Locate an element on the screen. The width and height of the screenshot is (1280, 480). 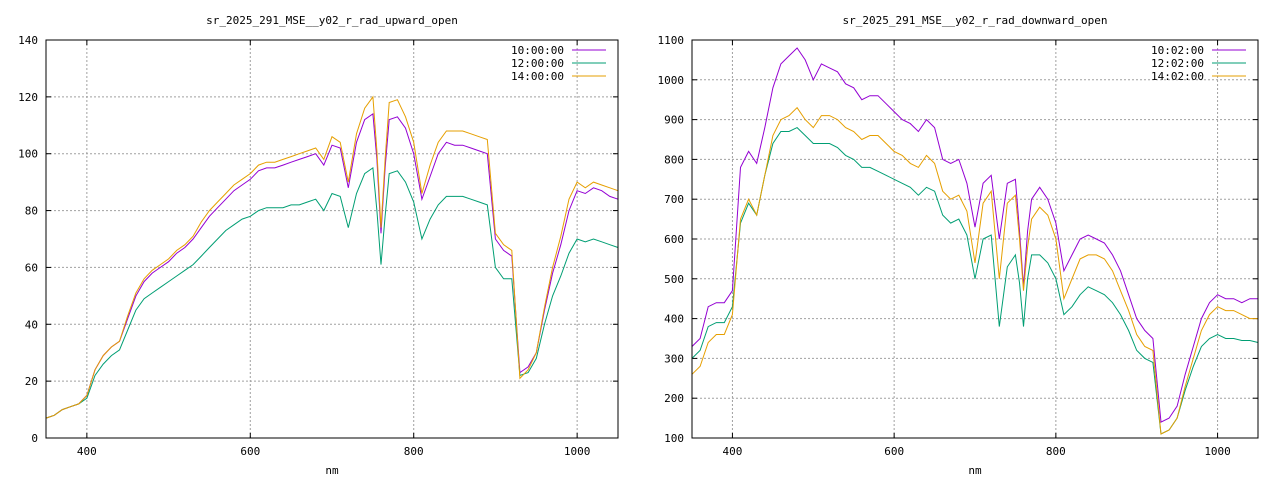
y-tick-label: 400 is located at coordinates (674, 319).